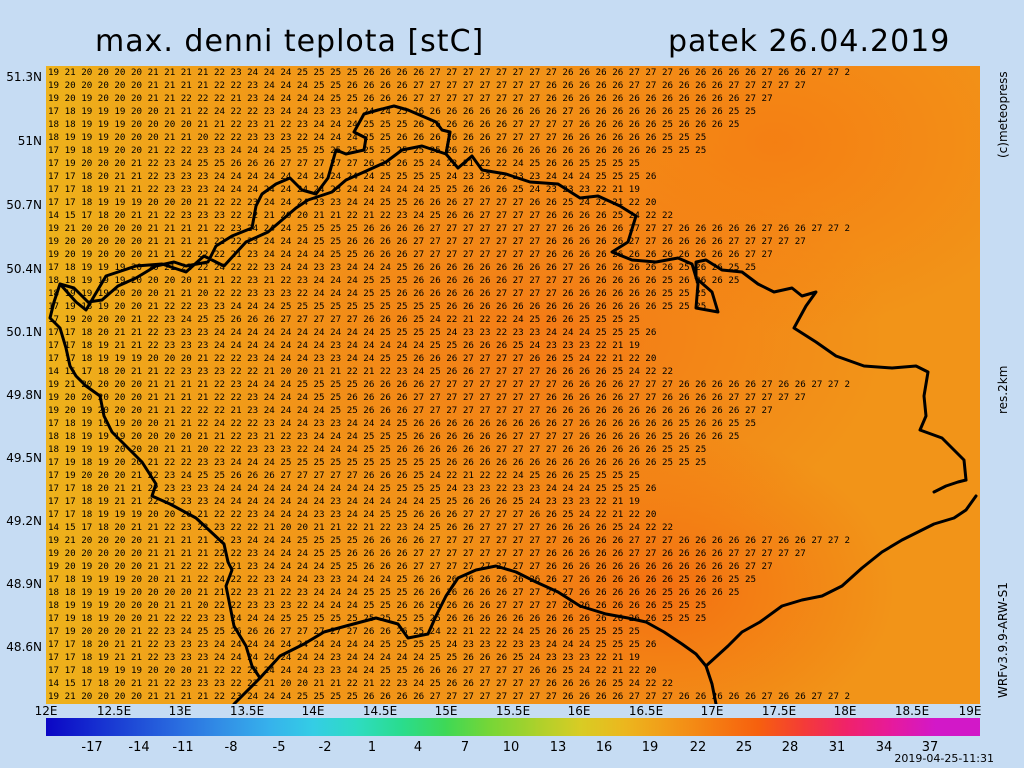 The height and width of the screenshot is (768, 1024). What do you see at coordinates (884, 747) in the screenshot?
I see `scale-label: 34` at bounding box center [884, 747].